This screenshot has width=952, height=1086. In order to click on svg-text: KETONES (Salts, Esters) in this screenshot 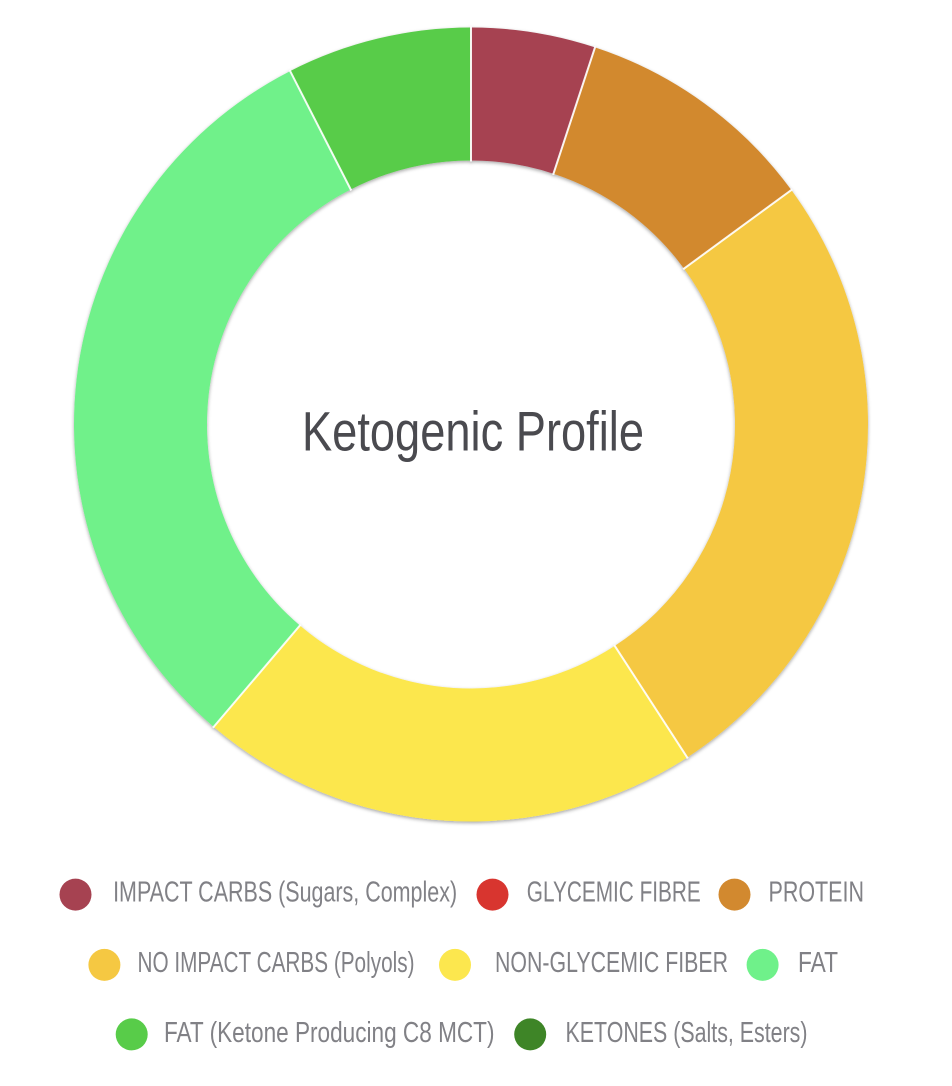, I will do `click(687, 1033)`.